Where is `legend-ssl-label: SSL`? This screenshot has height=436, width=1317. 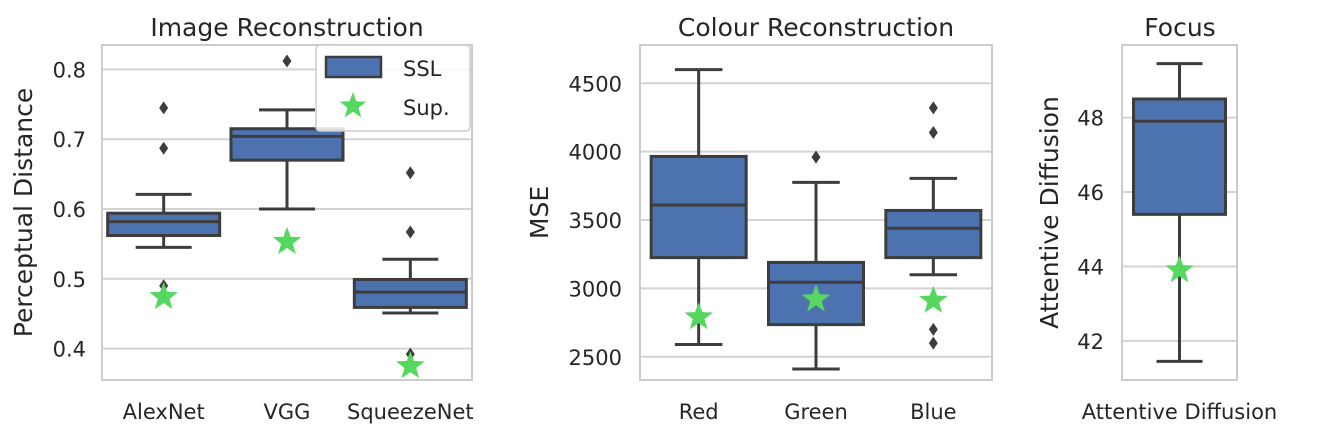 legend-ssl-label: SSL is located at coordinates (422, 69).